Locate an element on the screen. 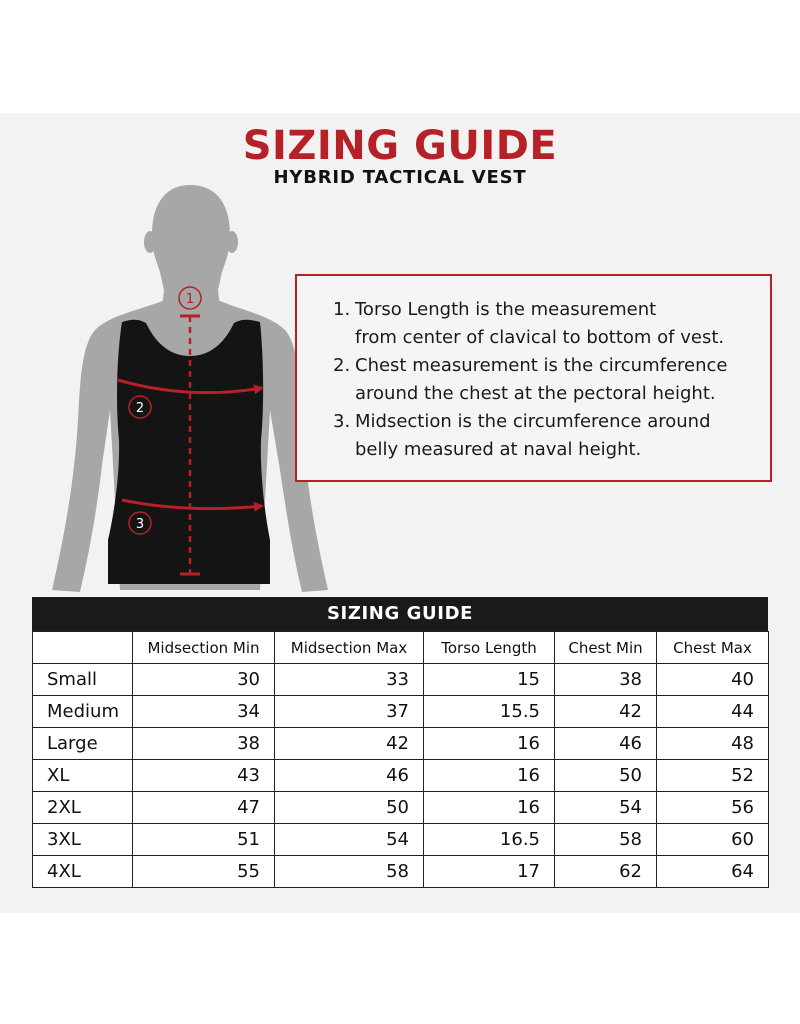  size-cell: Medium is located at coordinates (82, 711).